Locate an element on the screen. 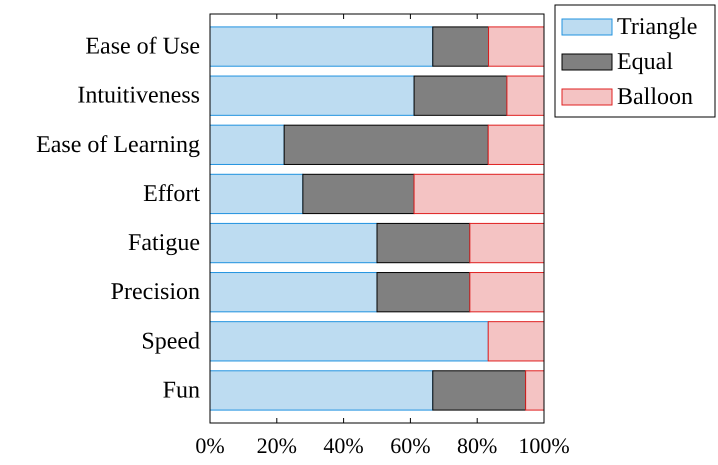  y-tick-label: Precision is located at coordinates (155, 292).